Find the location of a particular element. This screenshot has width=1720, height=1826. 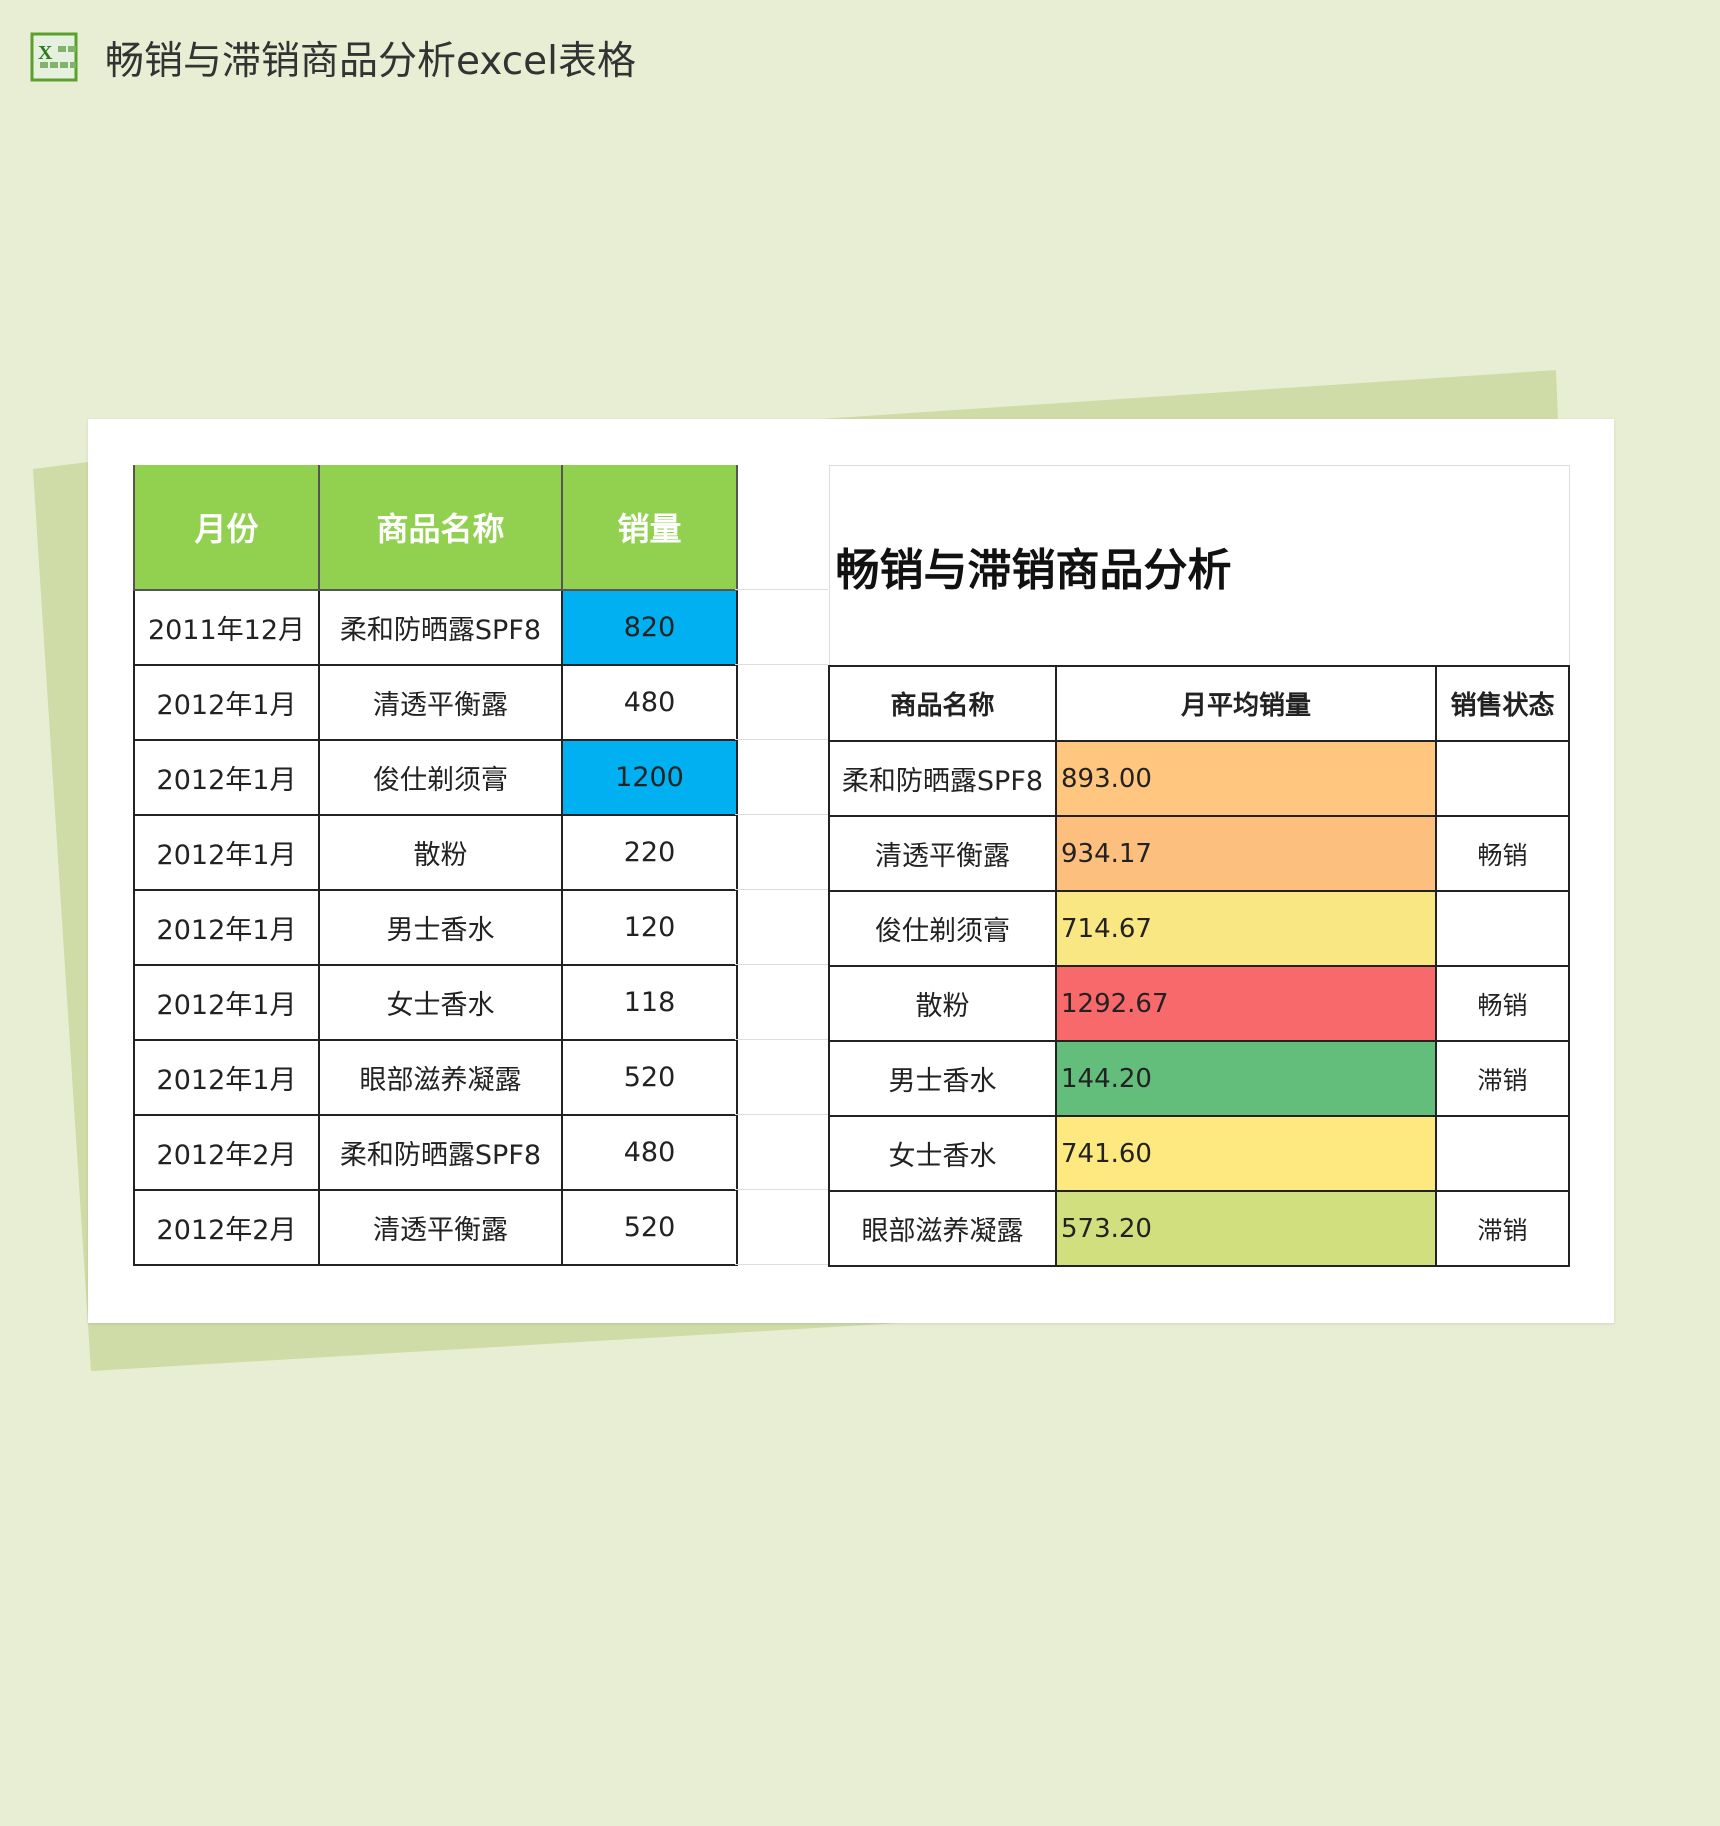

table-row: 清透平衡露 934.17 畅销 is located at coordinates (1199, 853).